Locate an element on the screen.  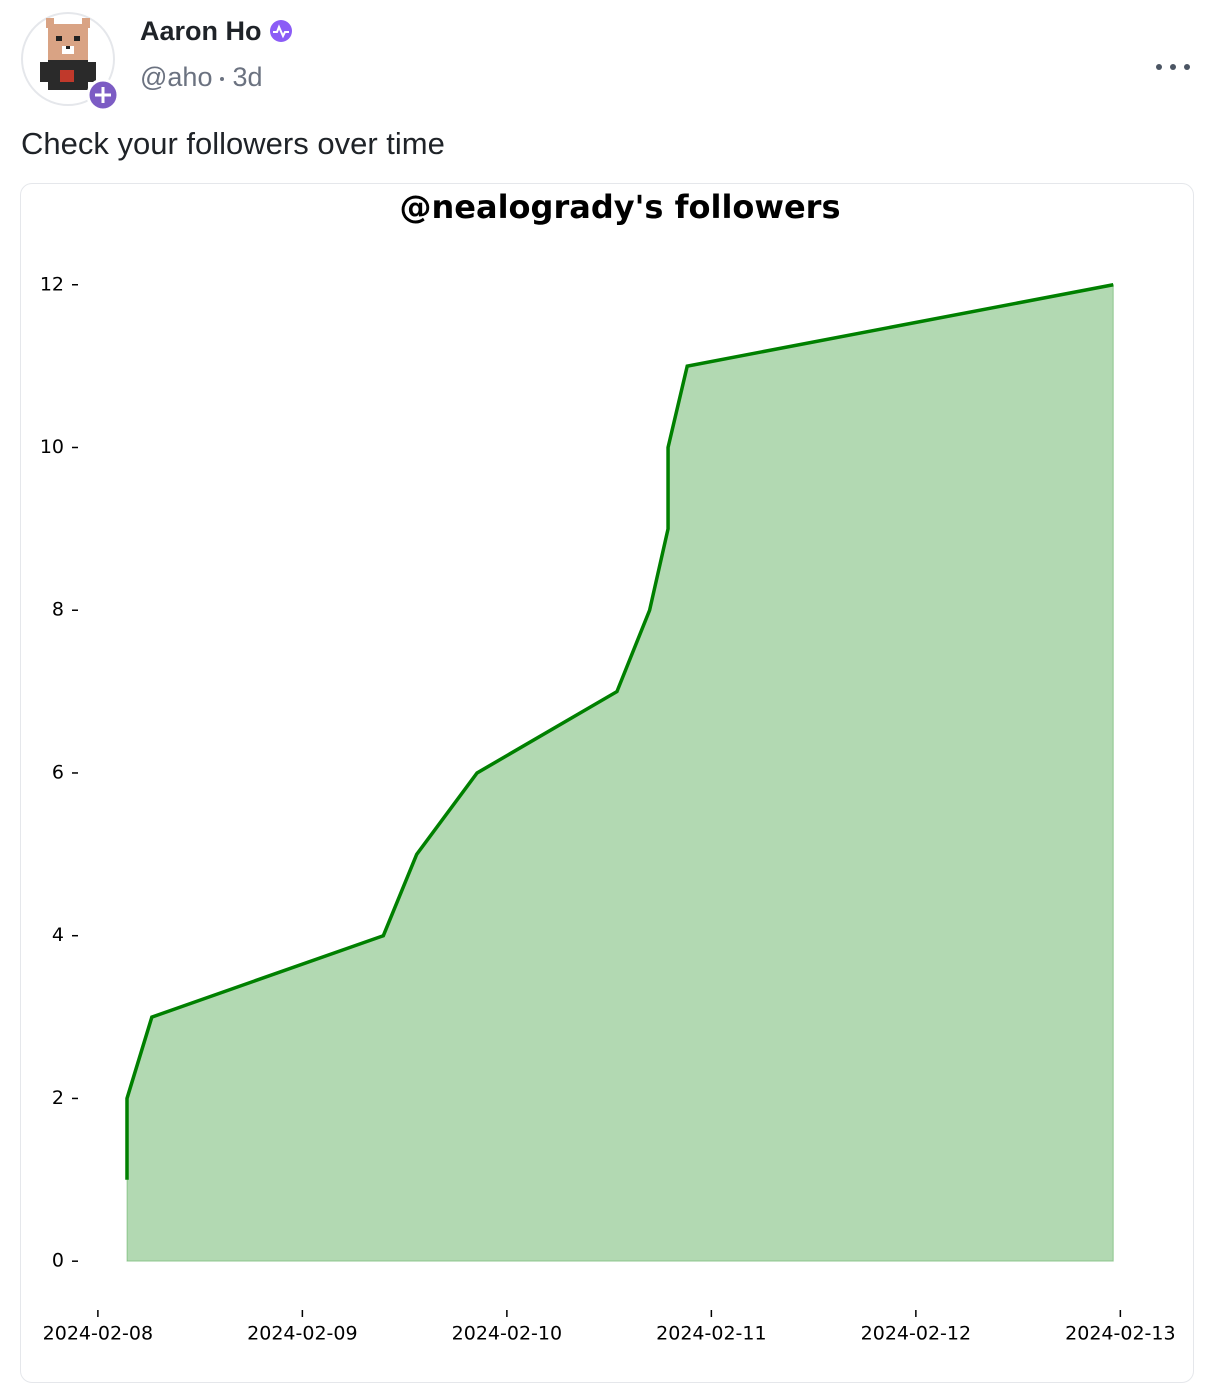
y-tick-label: 2 is located at coordinates (58, 1098).